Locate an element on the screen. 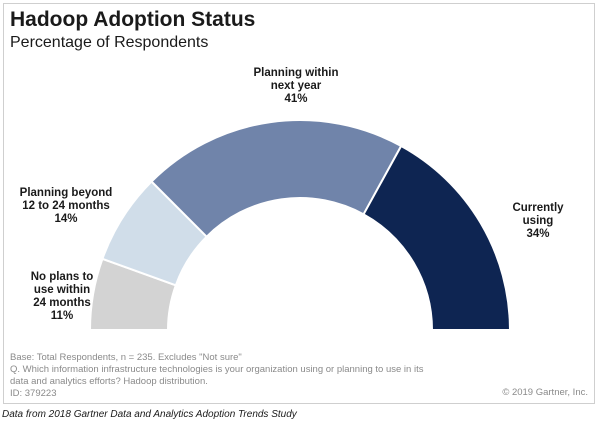 The width and height of the screenshot is (600, 427). slice-label-2: Planning within next year 41% is located at coordinates (296, 86).